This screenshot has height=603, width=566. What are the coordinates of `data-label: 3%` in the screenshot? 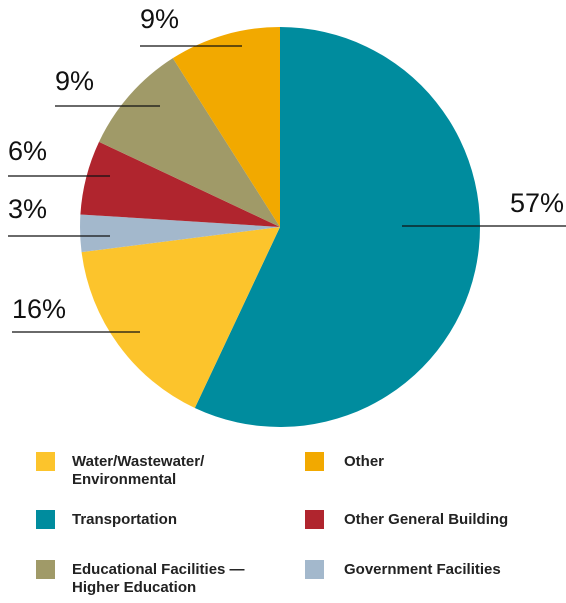 It's located at (27, 209).